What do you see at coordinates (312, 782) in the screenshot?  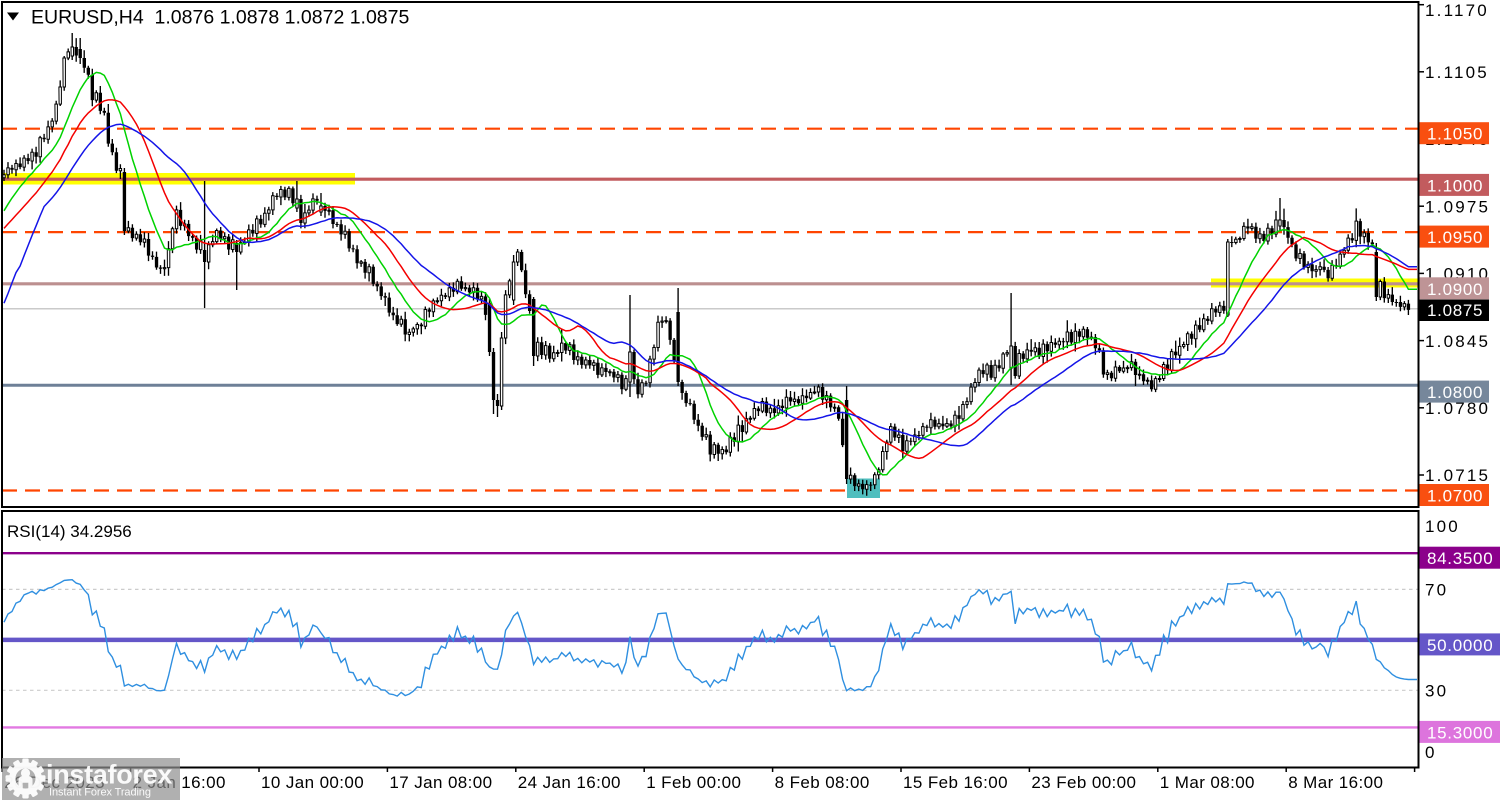 I see `svg-text: 10 Jan 00:00` at bounding box center [312, 782].